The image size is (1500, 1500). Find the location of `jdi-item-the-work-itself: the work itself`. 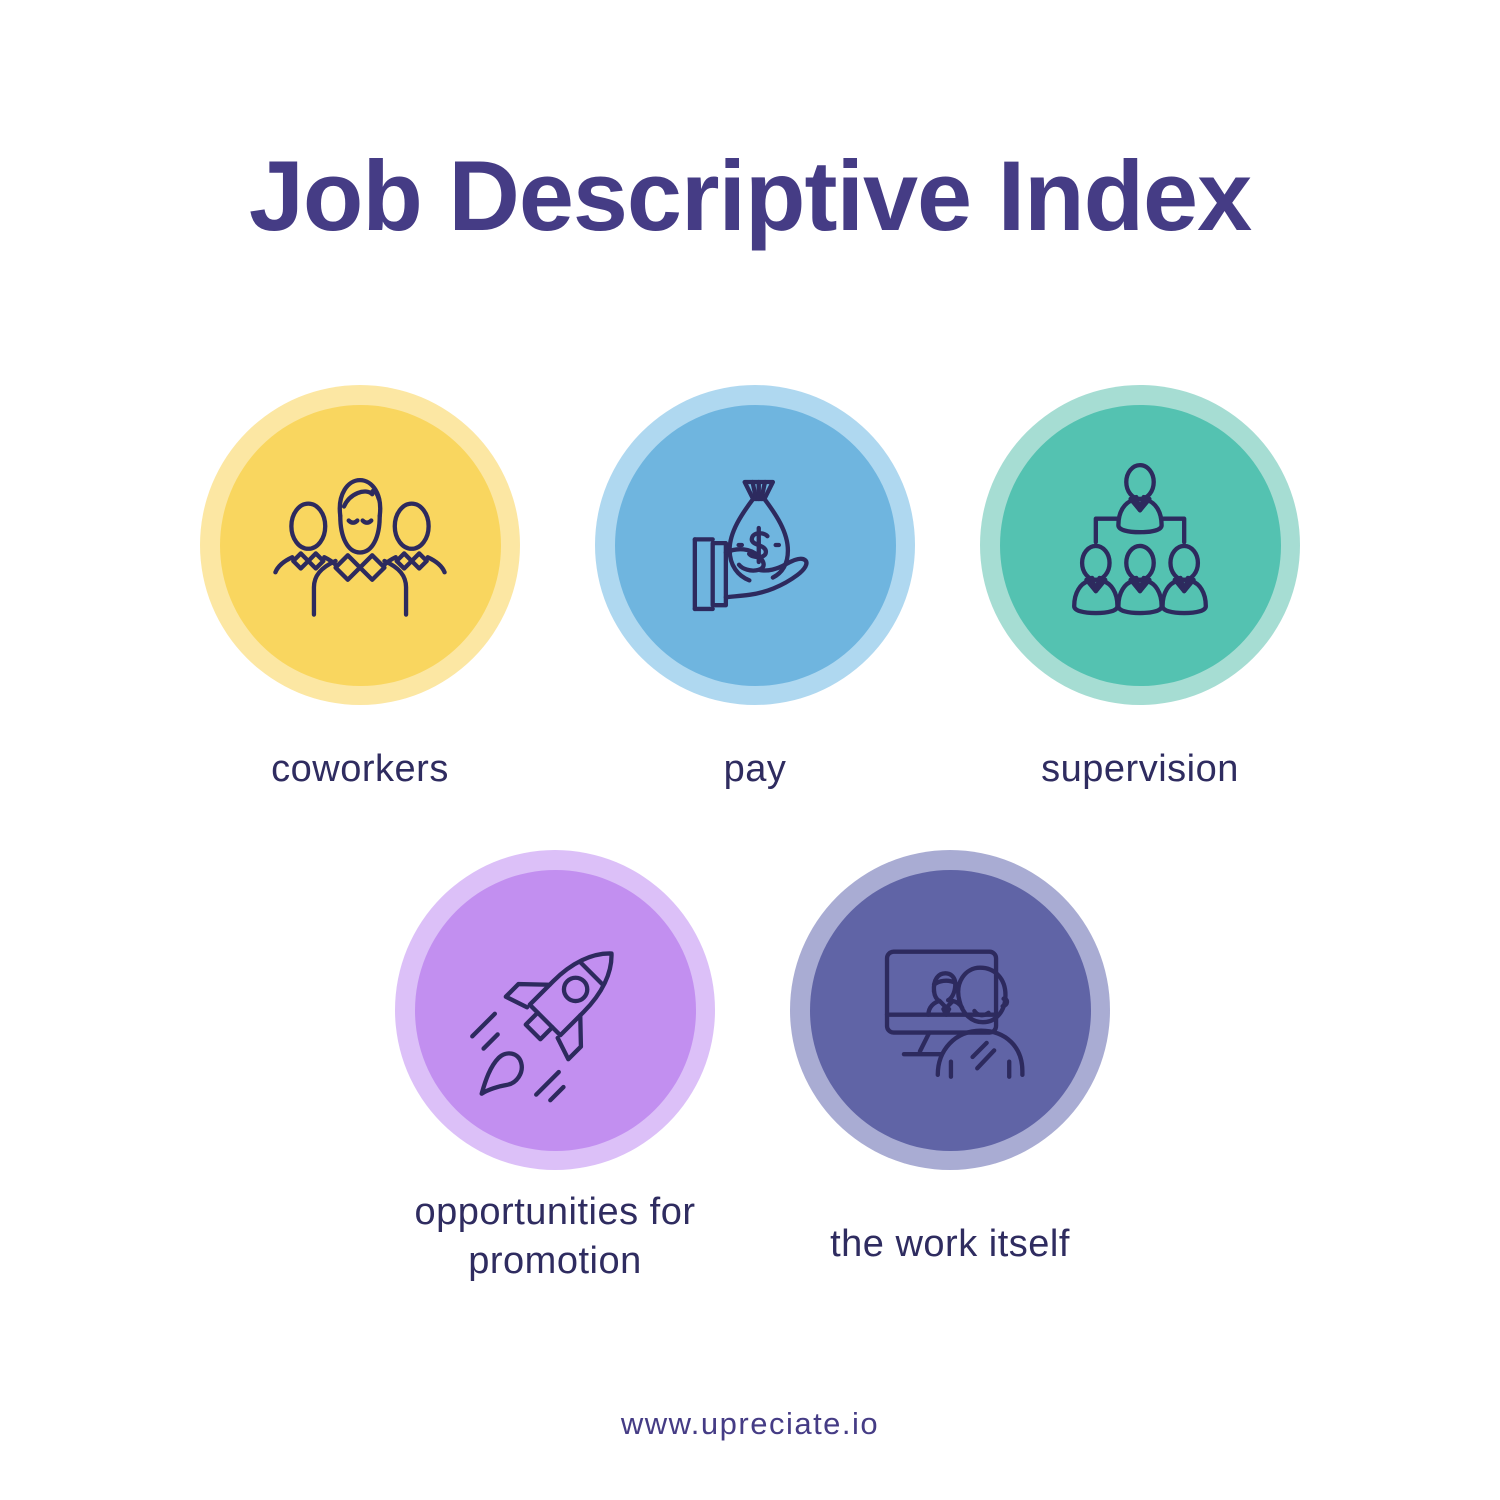

jdi-item-the-work-itself: the work itself is located at coordinates (950, 1059).